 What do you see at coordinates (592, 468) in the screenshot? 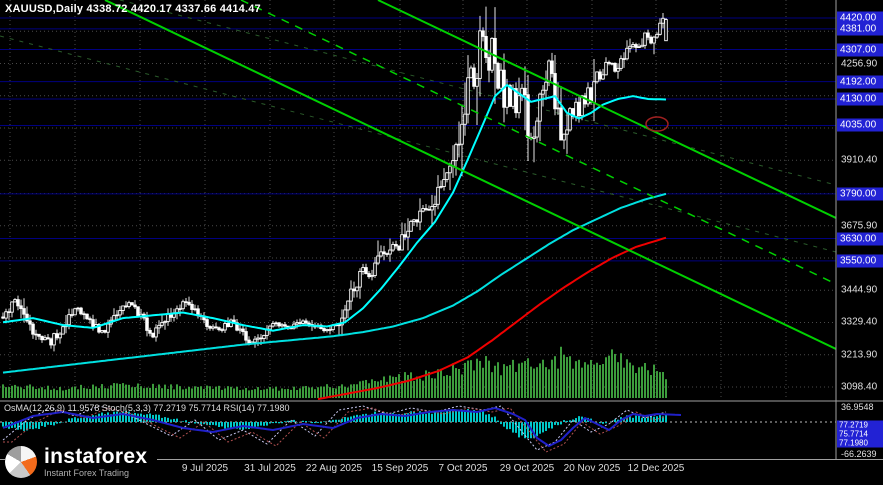
I see `time-axis-label: 20 Nov 2025` at bounding box center [592, 468].